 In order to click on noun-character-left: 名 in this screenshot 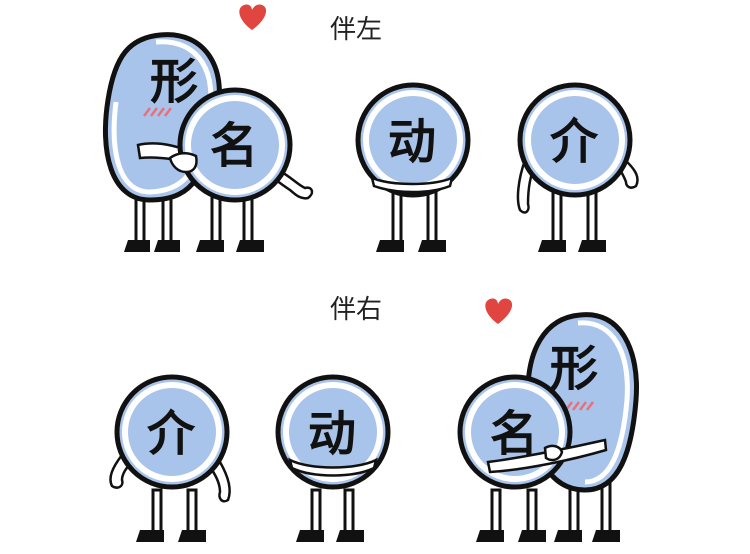, I will do `click(241, 169)`.